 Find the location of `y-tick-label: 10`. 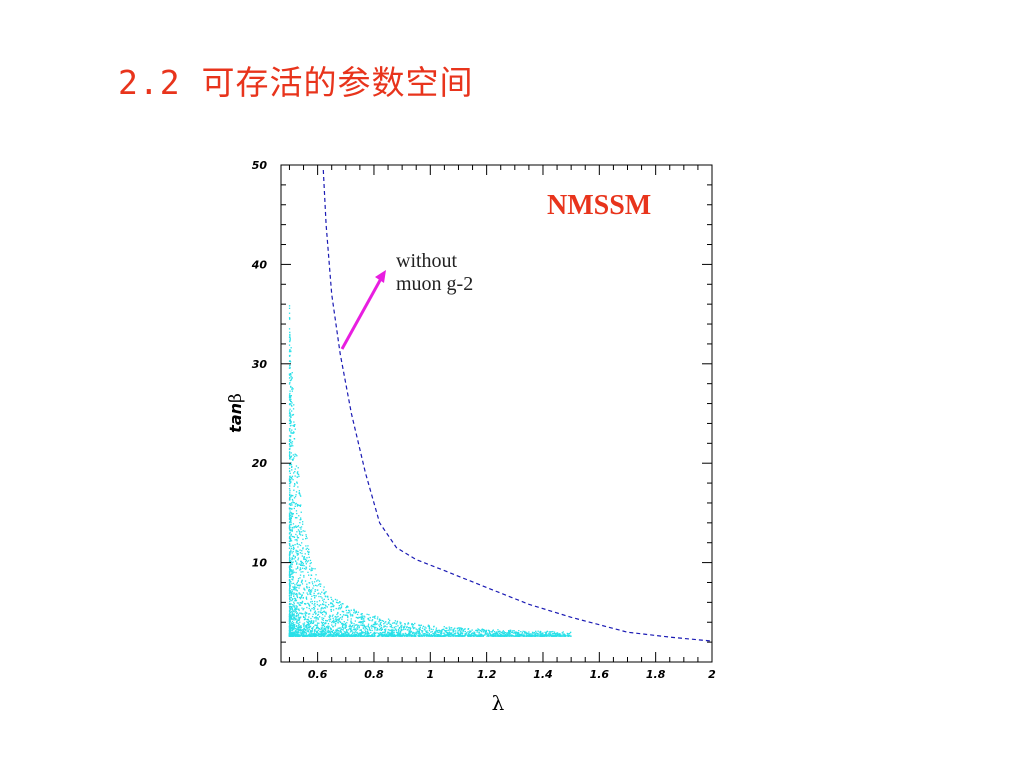

y-tick-label: 10 is located at coordinates (260, 563).